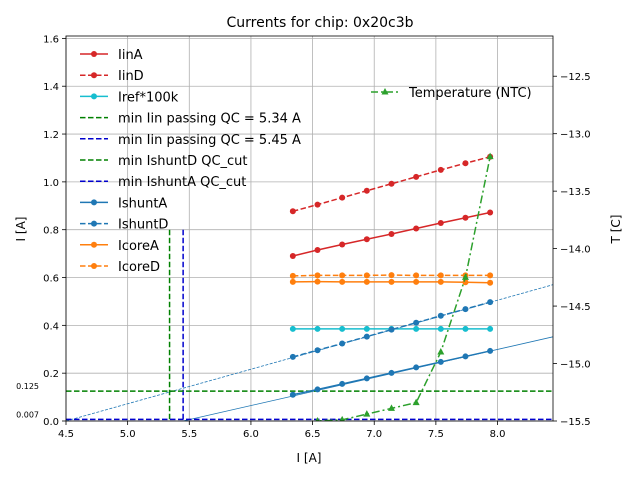 This screenshot has height=480, width=640. Describe the element at coordinates (616, 230) in the screenshot. I see `y2-axis-label: T [C]` at that location.